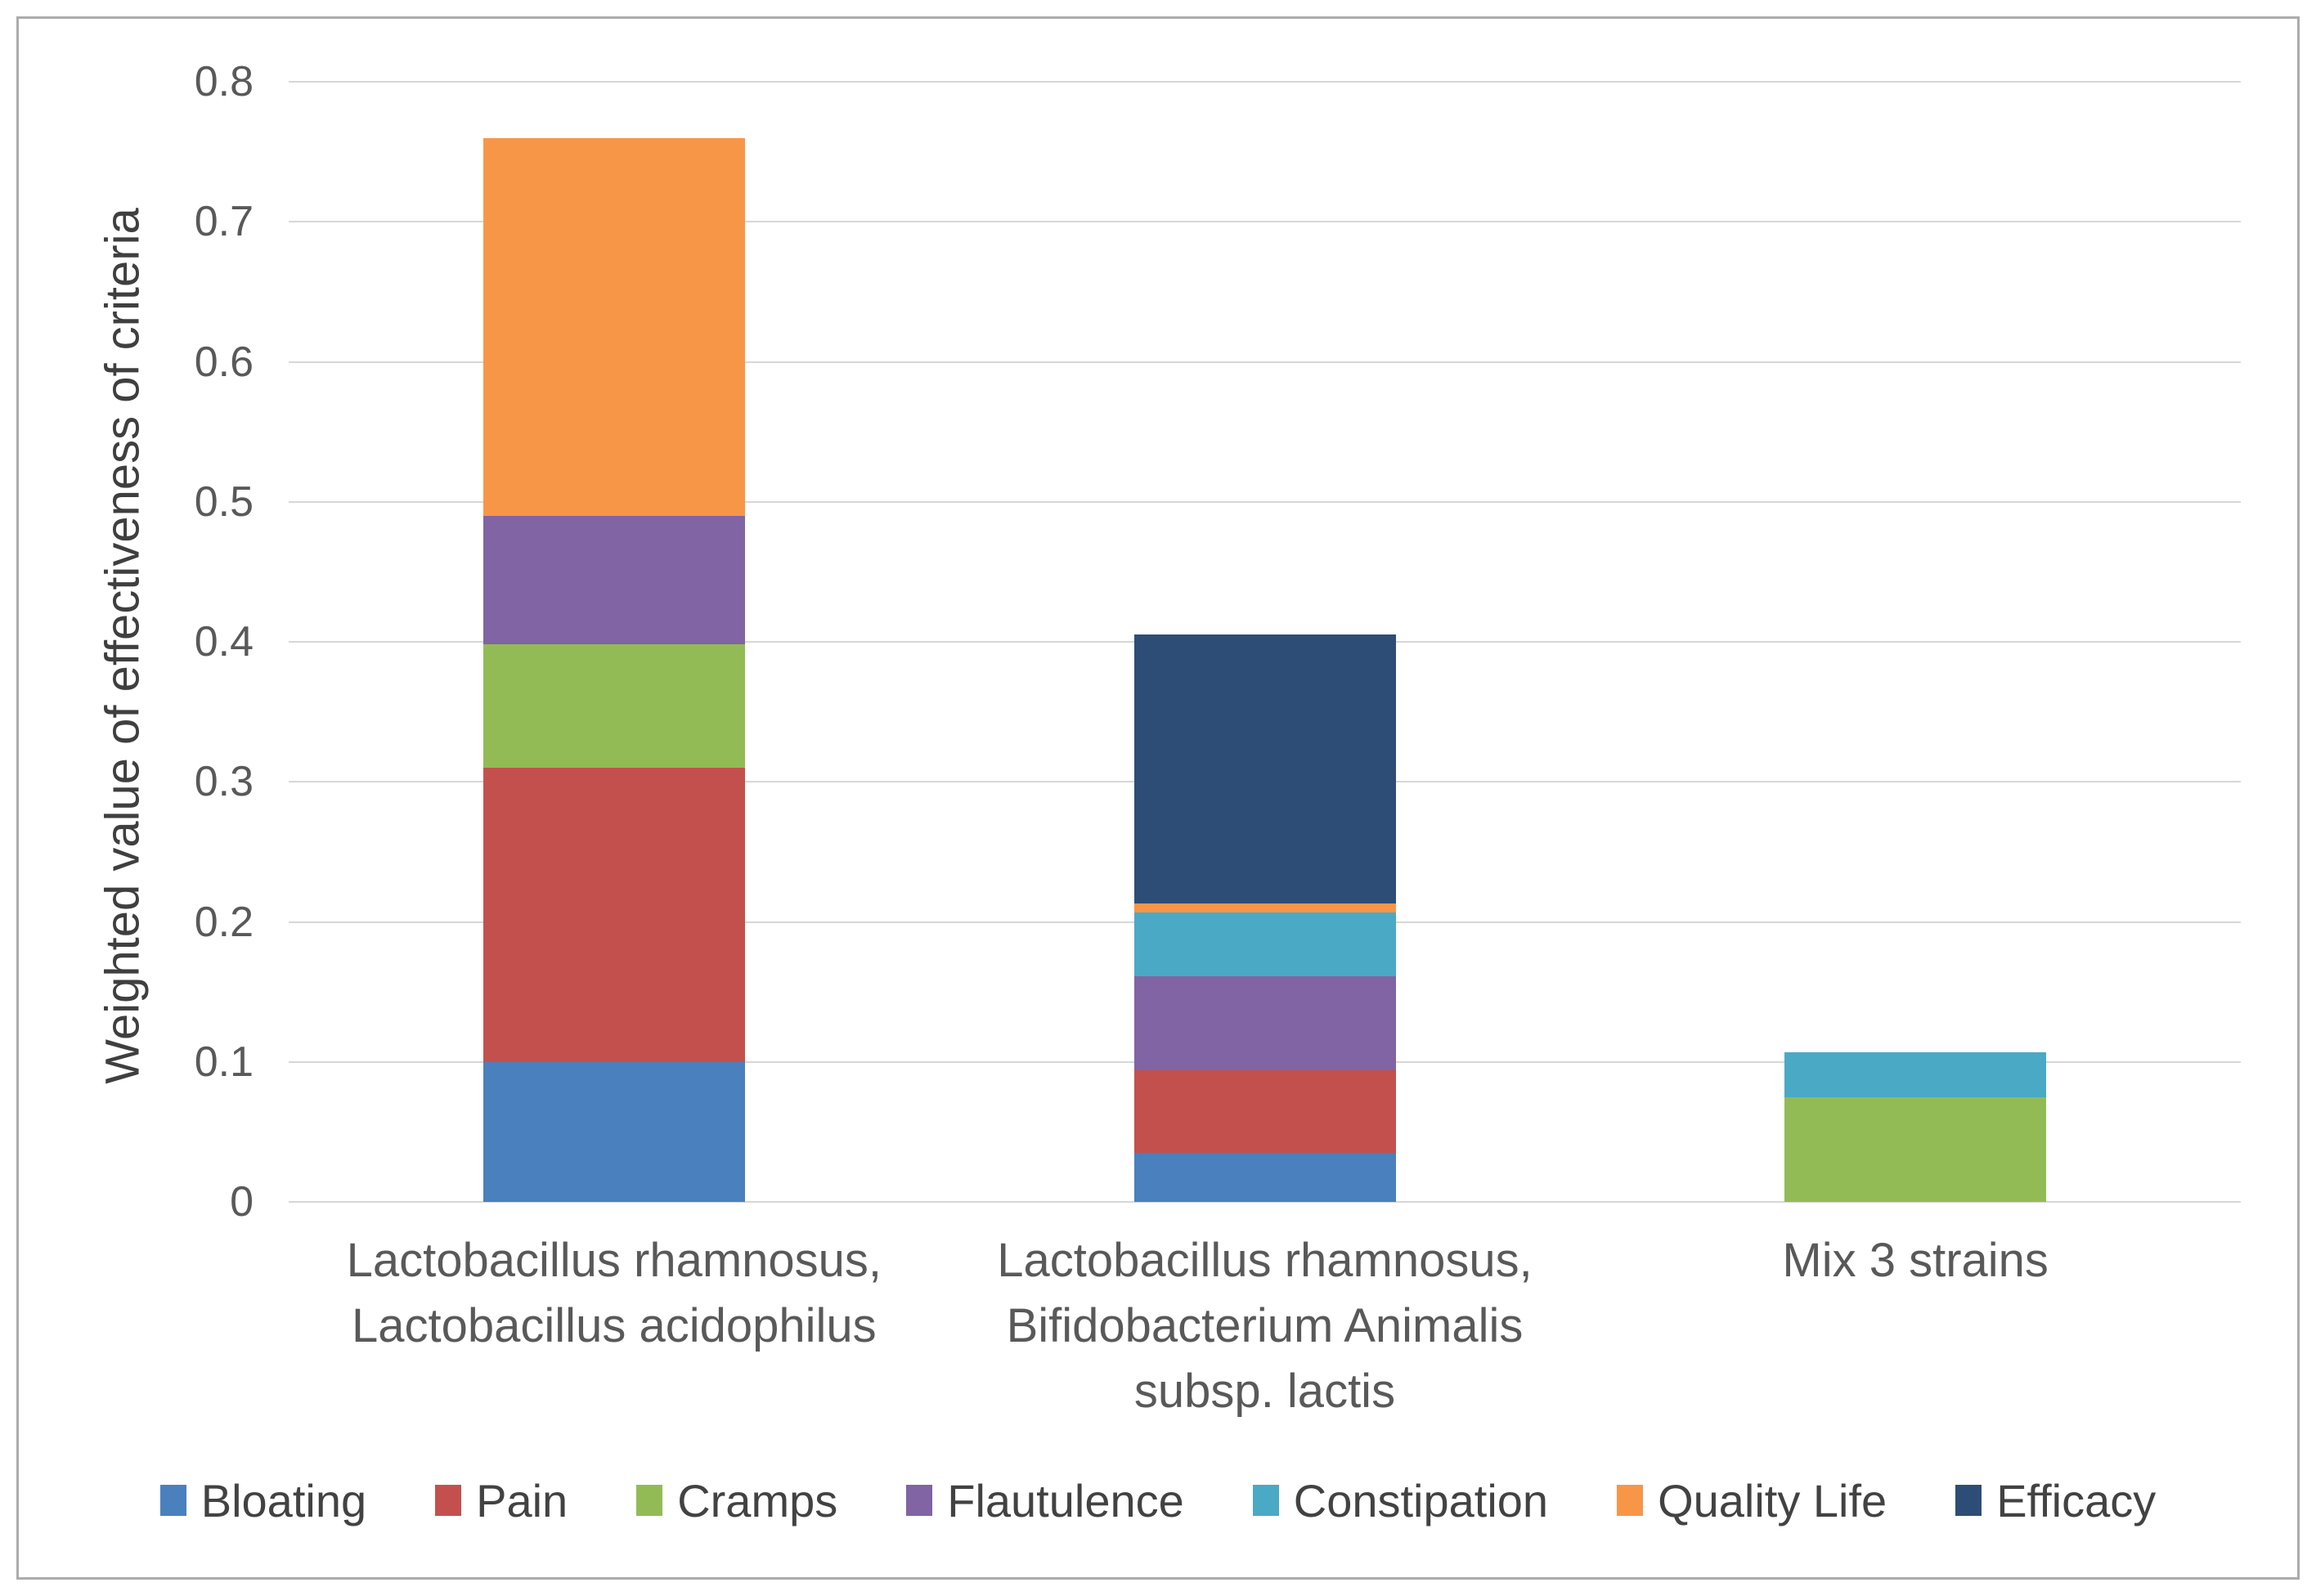  Describe the element at coordinates (224, 222) in the screenshot. I see `y-tick-label: 0.7` at that location.